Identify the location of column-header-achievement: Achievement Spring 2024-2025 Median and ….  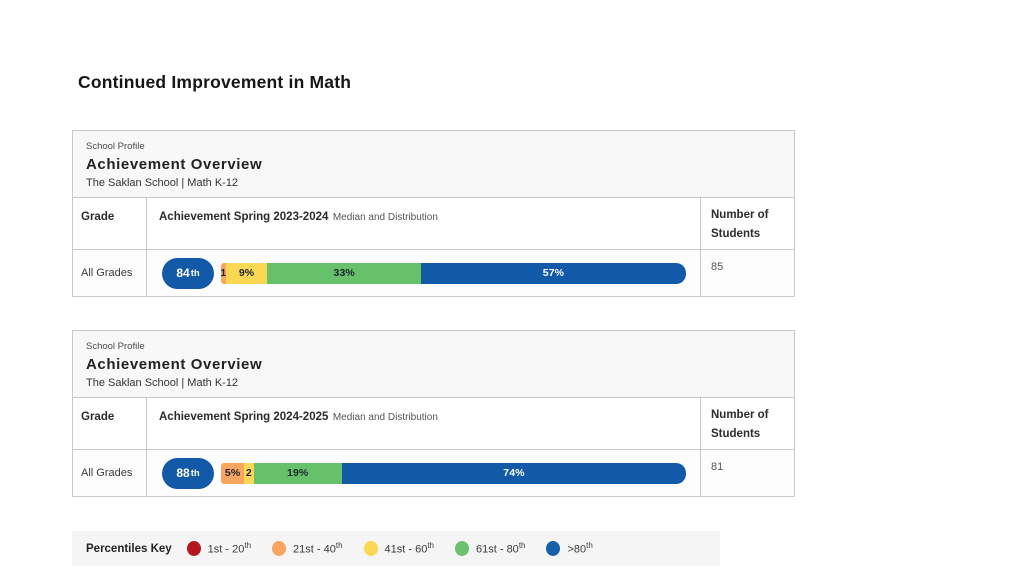
(424, 423).